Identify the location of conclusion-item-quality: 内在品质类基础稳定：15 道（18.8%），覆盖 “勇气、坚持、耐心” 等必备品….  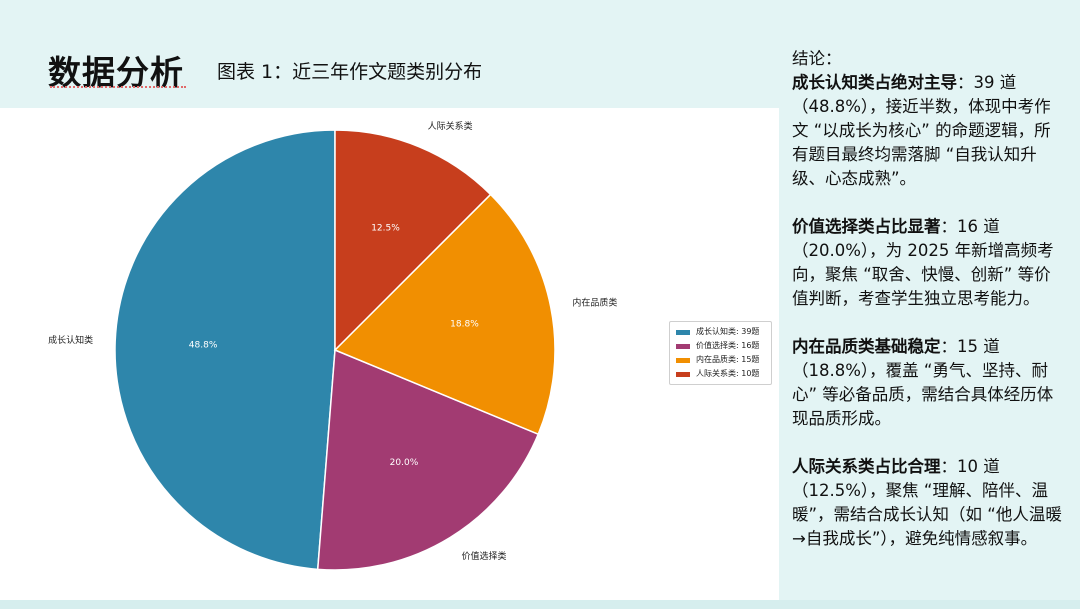
(929, 383).